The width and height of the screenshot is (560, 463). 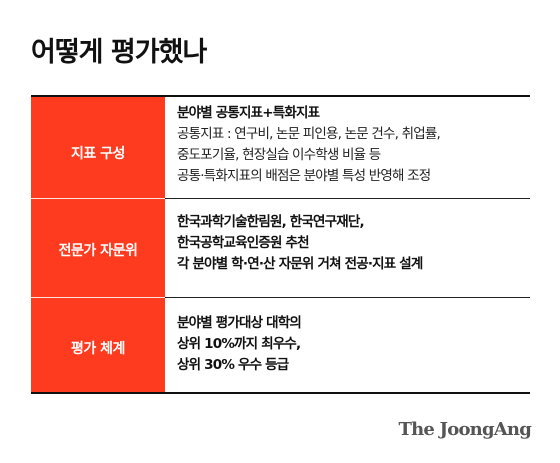 I want to click on row-label-evaluation: 평가 체계, so click(x=98, y=349).